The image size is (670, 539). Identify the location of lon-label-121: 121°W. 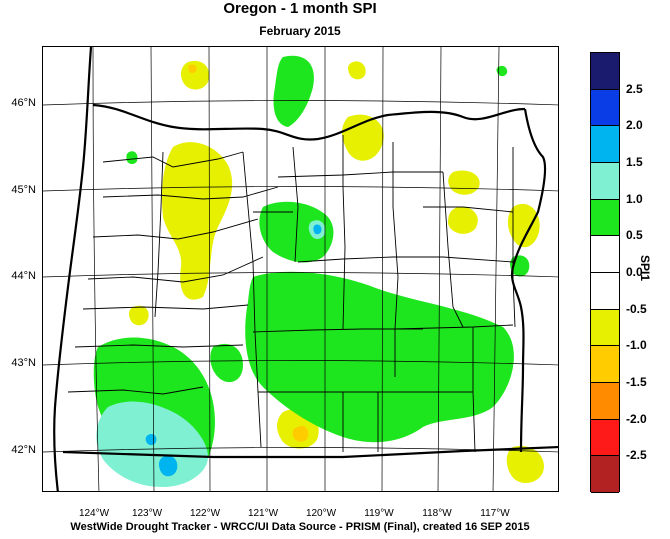
(263, 513).